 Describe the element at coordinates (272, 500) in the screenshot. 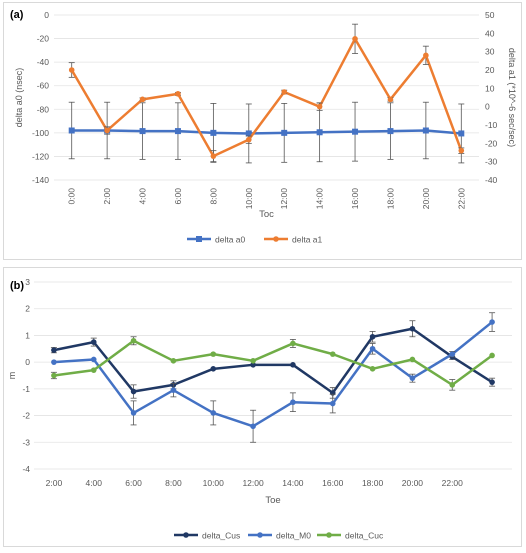

I see `x-axis-label: Toe` at that location.